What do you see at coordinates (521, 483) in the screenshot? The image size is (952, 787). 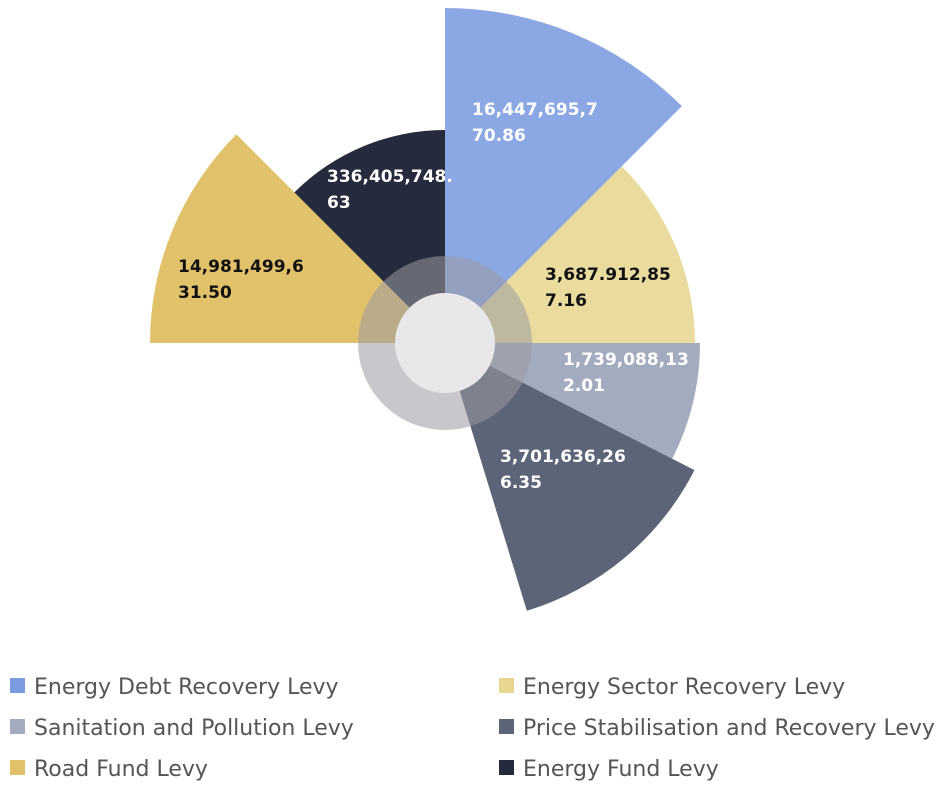 I see `value-label-line: 6.35` at bounding box center [521, 483].